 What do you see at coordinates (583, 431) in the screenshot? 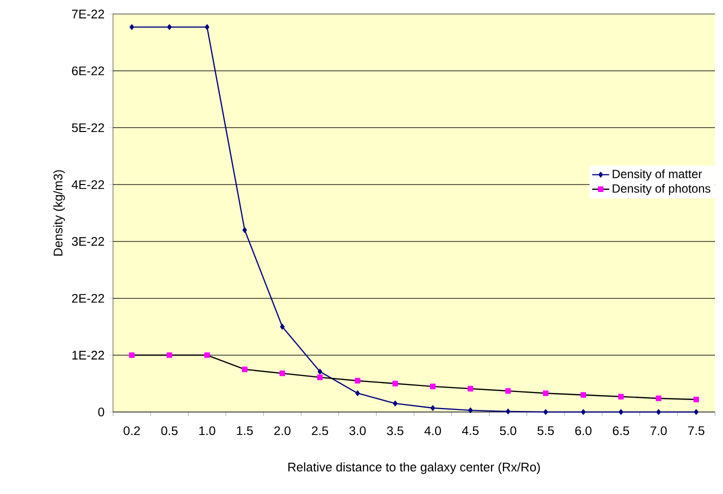
I see `x-tick-label: 6.0` at bounding box center [583, 431].